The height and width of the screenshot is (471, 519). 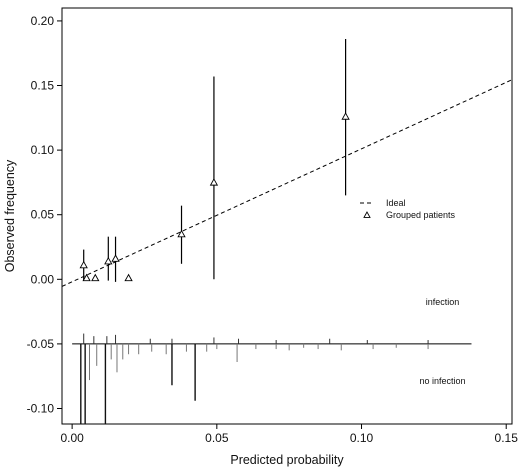 I want to click on x-tick-label: 0.05, so click(x=217, y=438).